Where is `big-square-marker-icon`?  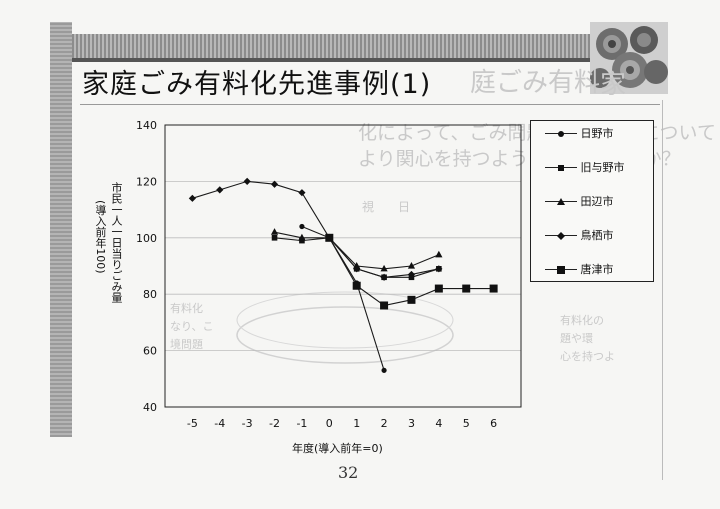 big-square-marker-icon is located at coordinates (561, 270).